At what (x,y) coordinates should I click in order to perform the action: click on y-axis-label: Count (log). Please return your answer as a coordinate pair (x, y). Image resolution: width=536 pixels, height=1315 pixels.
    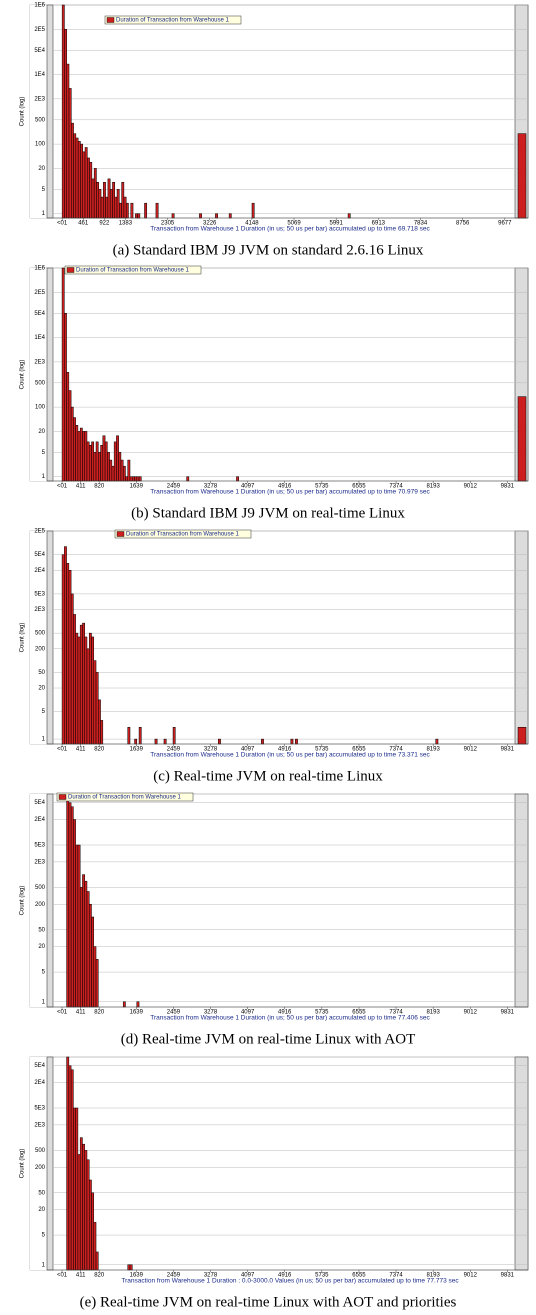
    Looking at the image, I should click on (23, 901).